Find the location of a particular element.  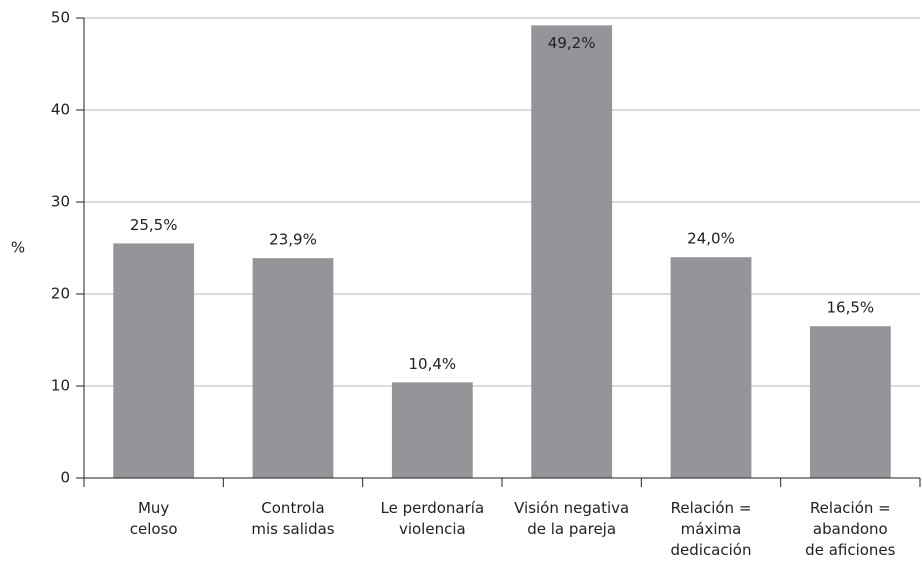

value-label: 49,2% is located at coordinates (572, 43).